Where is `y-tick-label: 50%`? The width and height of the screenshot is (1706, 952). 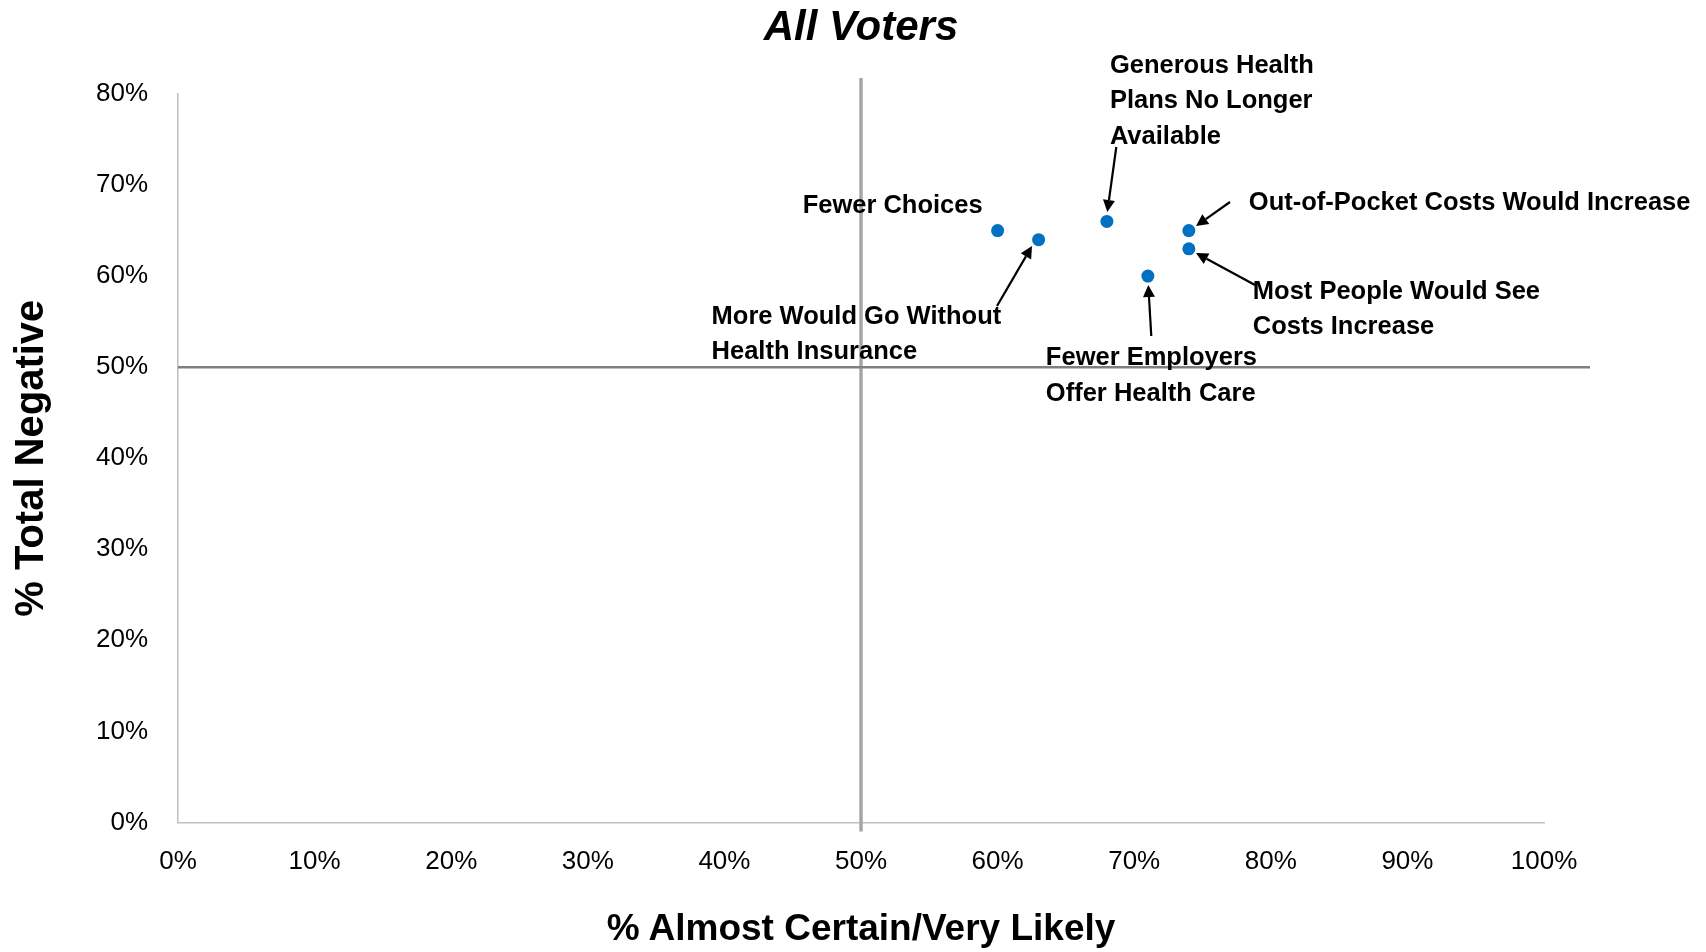 y-tick-label: 50% is located at coordinates (122, 365).